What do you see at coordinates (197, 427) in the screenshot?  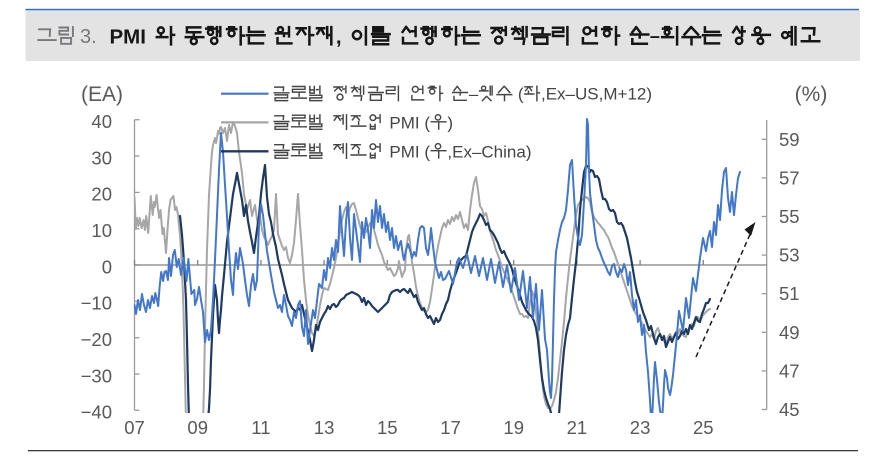 I see `svg-text: 09` at bounding box center [197, 427].